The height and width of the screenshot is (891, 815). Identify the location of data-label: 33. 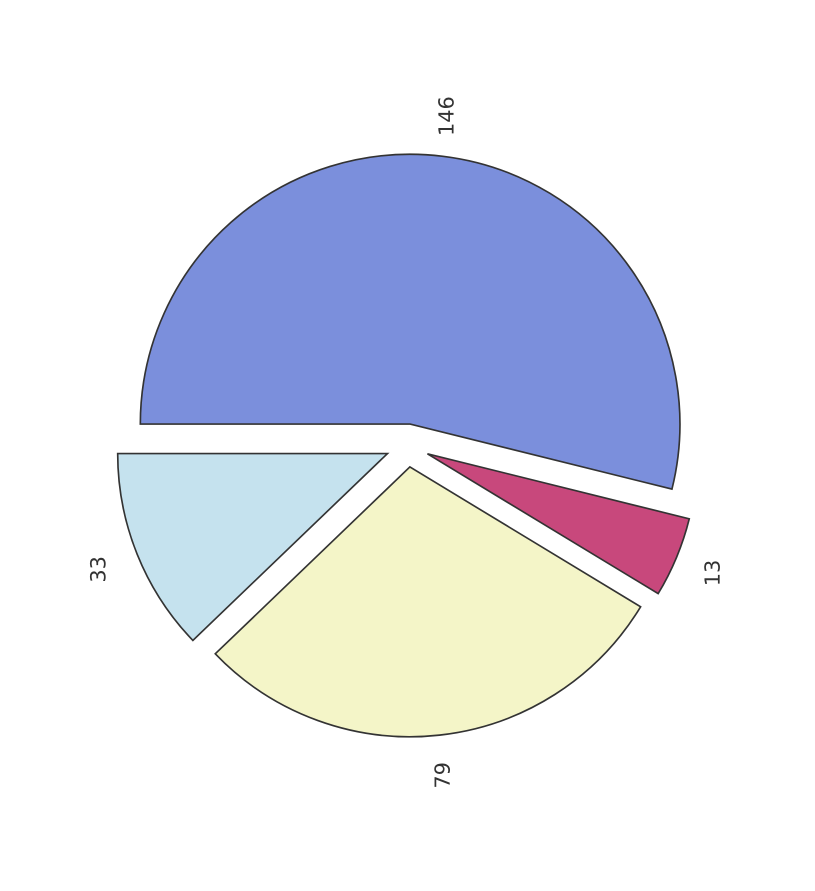
(98, 570).